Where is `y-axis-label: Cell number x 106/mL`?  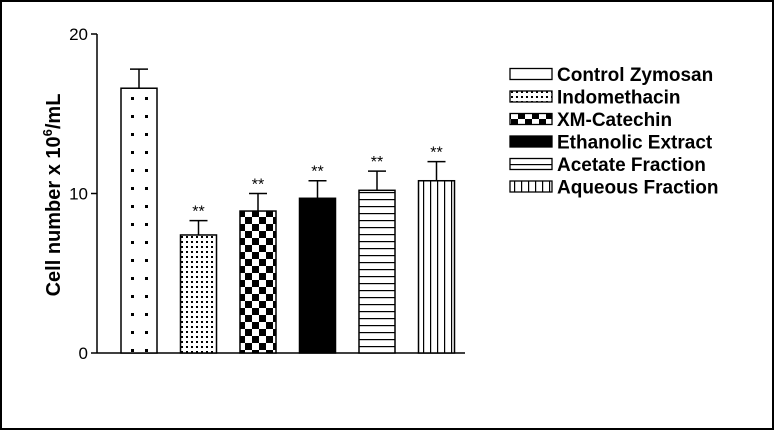
y-axis-label: Cell number x 106/mL is located at coordinates (52, 195).